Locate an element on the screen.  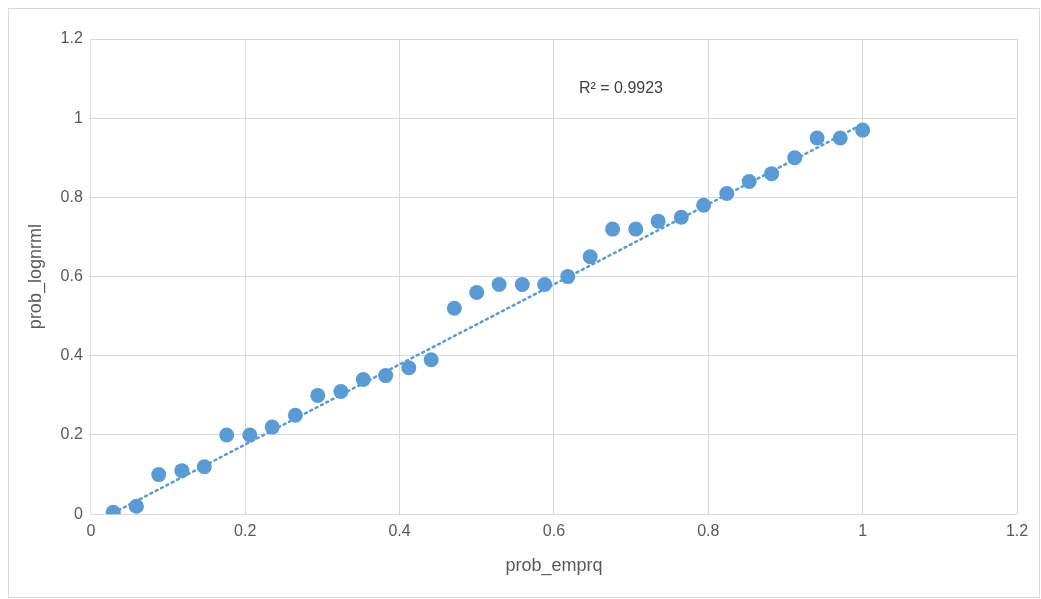
x-axis-title: prob_emprq is located at coordinates (554, 566).